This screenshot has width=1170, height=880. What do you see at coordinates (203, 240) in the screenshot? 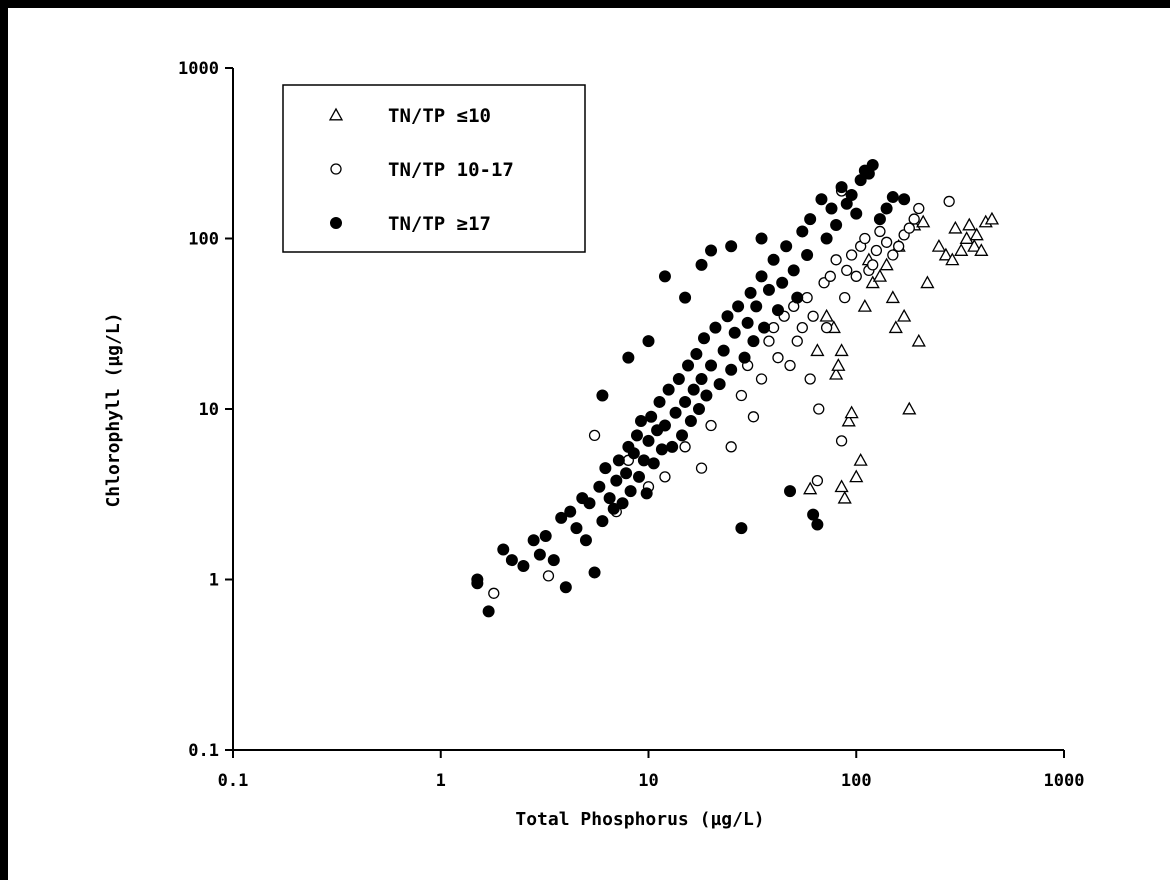
I see `y-tick-label: 100` at bounding box center [203, 240].